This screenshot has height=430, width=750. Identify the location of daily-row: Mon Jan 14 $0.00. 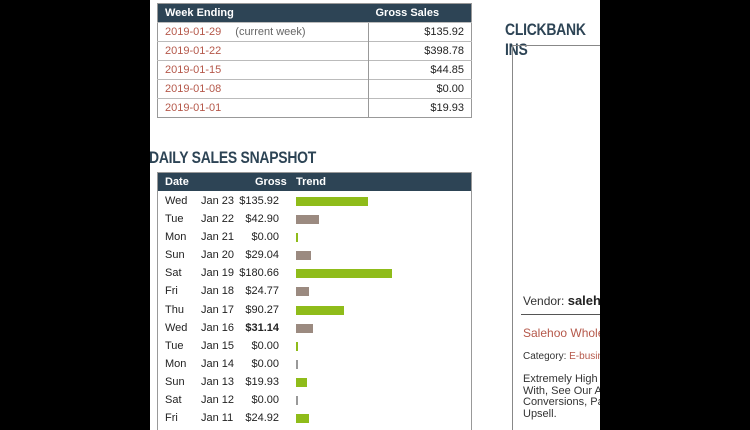
(314, 363).